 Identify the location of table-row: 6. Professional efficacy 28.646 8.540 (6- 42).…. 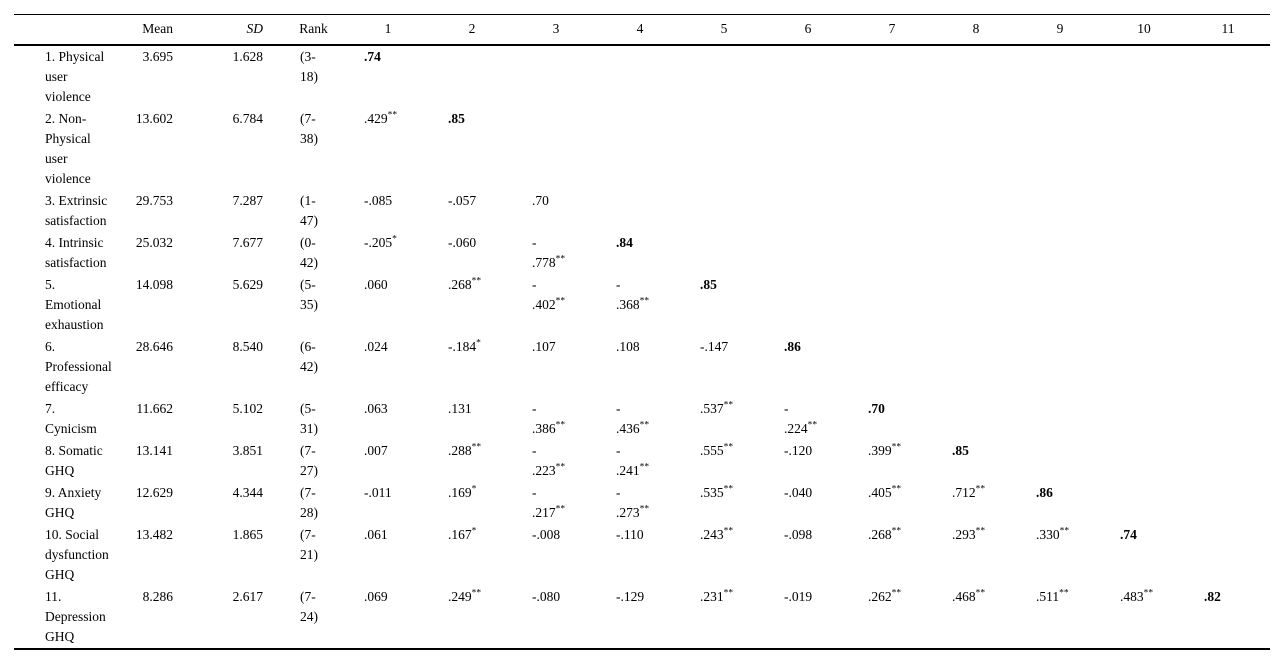
(642, 367).